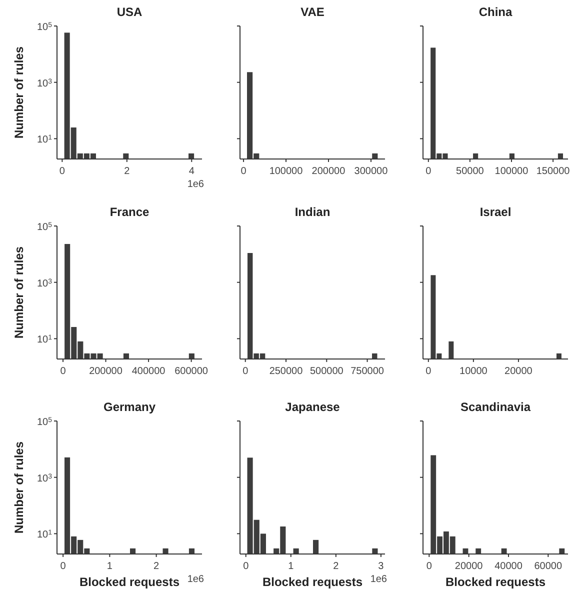 The width and height of the screenshot is (576, 591). What do you see at coordinates (553, 171) in the screenshot?
I see `x-tick-label: 150000` at bounding box center [553, 171].